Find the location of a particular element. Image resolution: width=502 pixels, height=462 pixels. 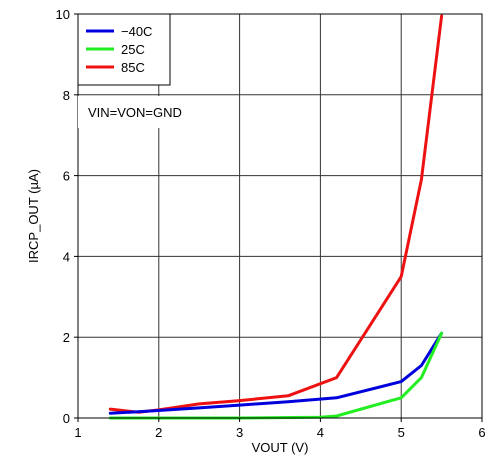

x-axis-label: VOUT (V) is located at coordinates (280, 447).